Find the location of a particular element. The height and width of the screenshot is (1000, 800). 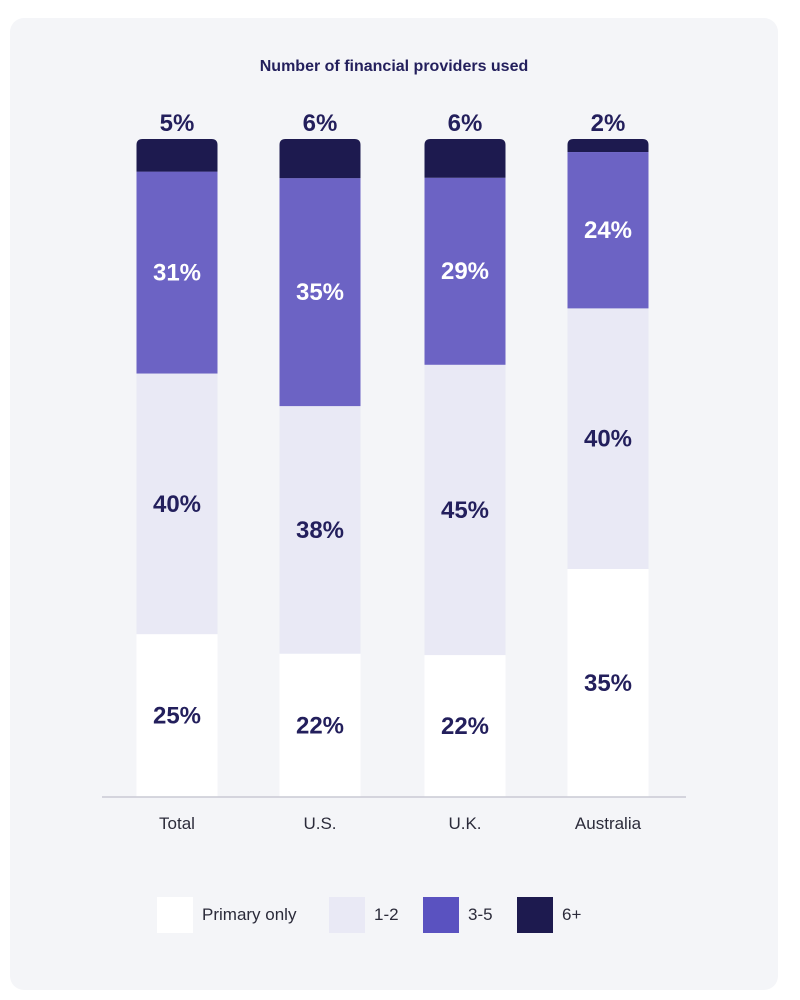

data-label-u-k-1-2: 45% is located at coordinates (465, 510).